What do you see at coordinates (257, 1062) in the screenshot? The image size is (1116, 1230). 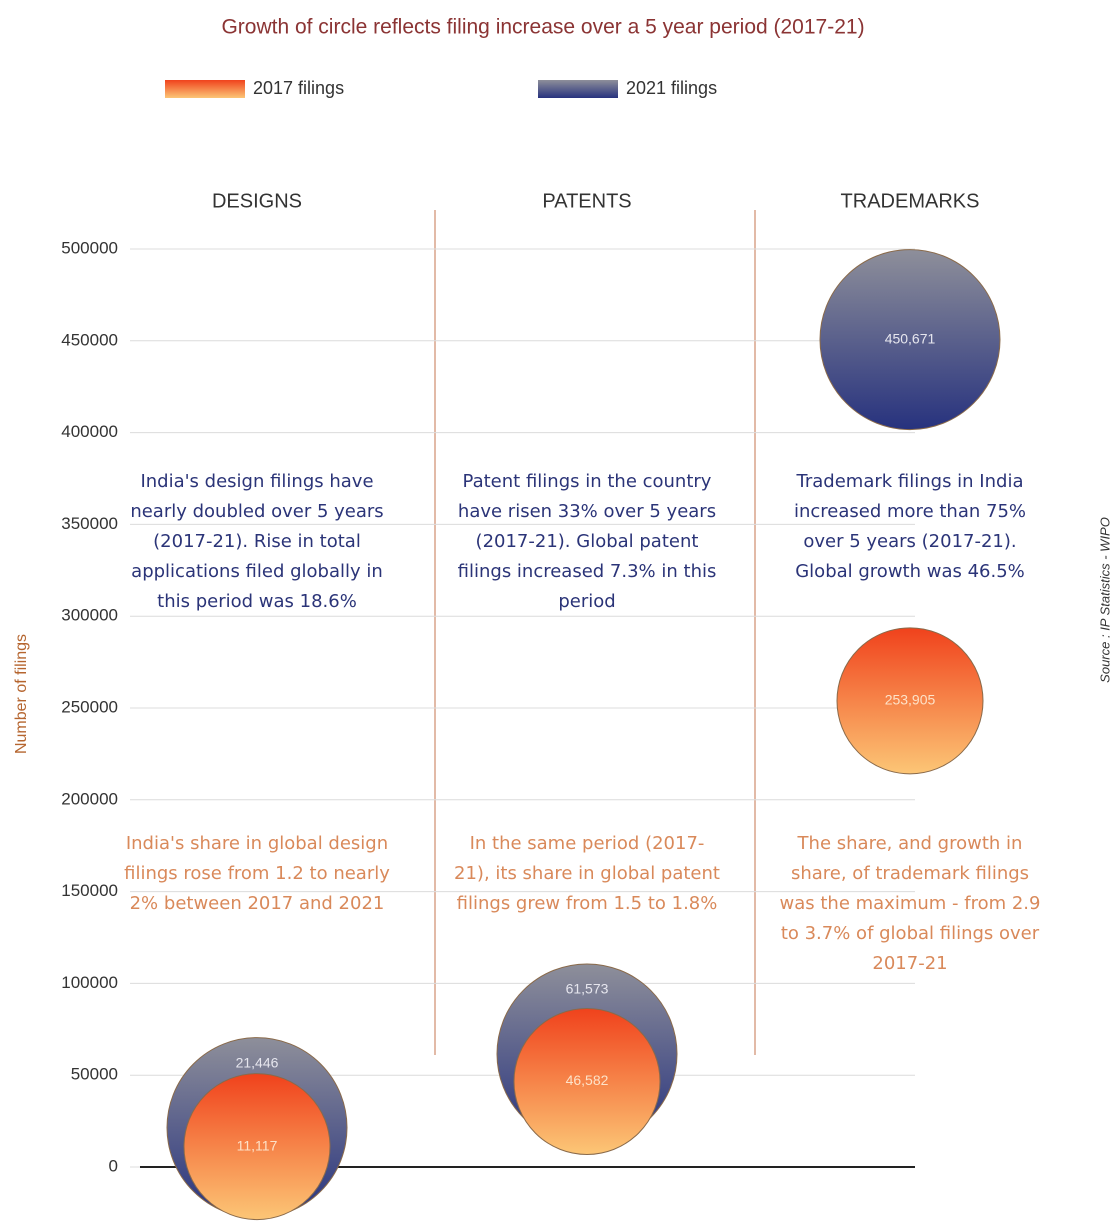 I see `value-label: 21,446` at bounding box center [257, 1062].